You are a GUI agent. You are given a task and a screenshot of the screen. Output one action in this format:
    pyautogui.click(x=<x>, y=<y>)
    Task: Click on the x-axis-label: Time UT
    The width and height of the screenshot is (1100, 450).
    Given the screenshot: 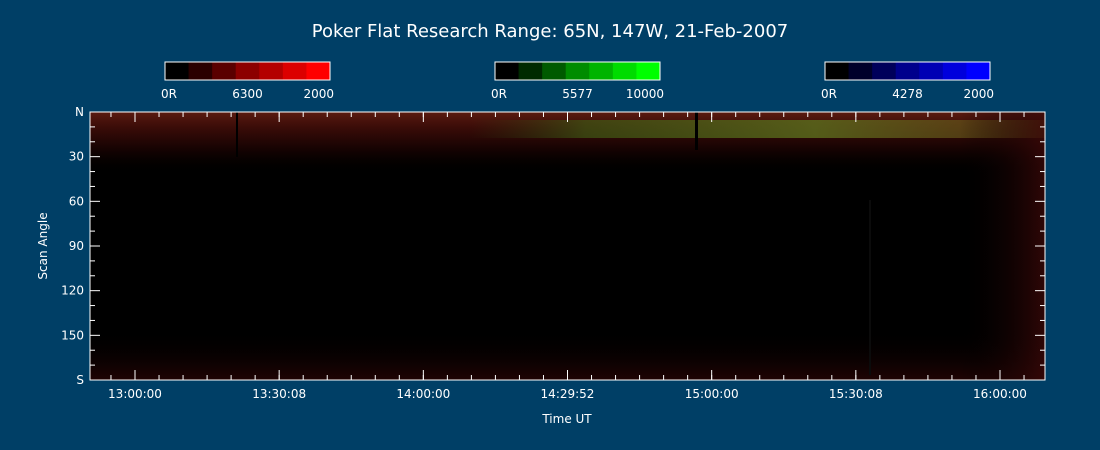 What is the action you would take?
    pyautogui.click(x=566, y=419)
    